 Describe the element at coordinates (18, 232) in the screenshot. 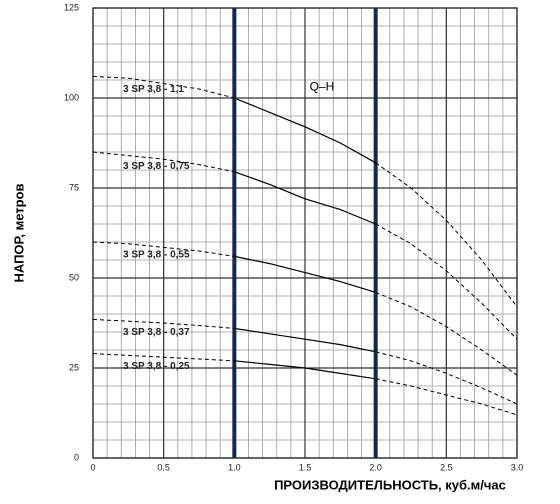

I see `y-axis-title: НАПОР, метров` at that location.